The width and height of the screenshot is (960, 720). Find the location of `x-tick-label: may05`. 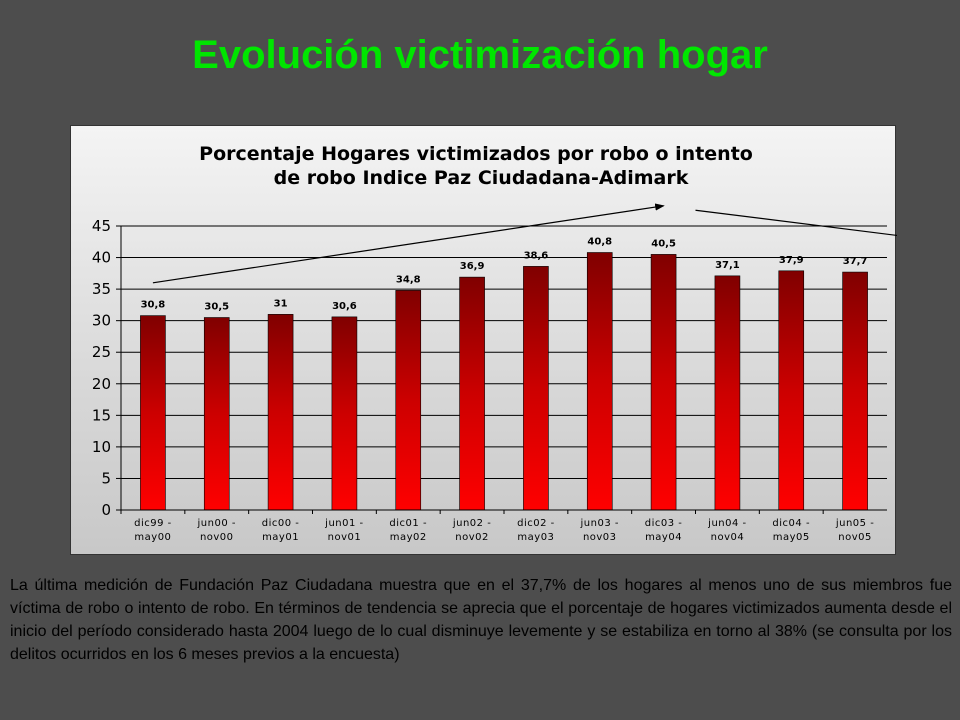

x-tick-label: may05 is located at coordinates (791, 537).